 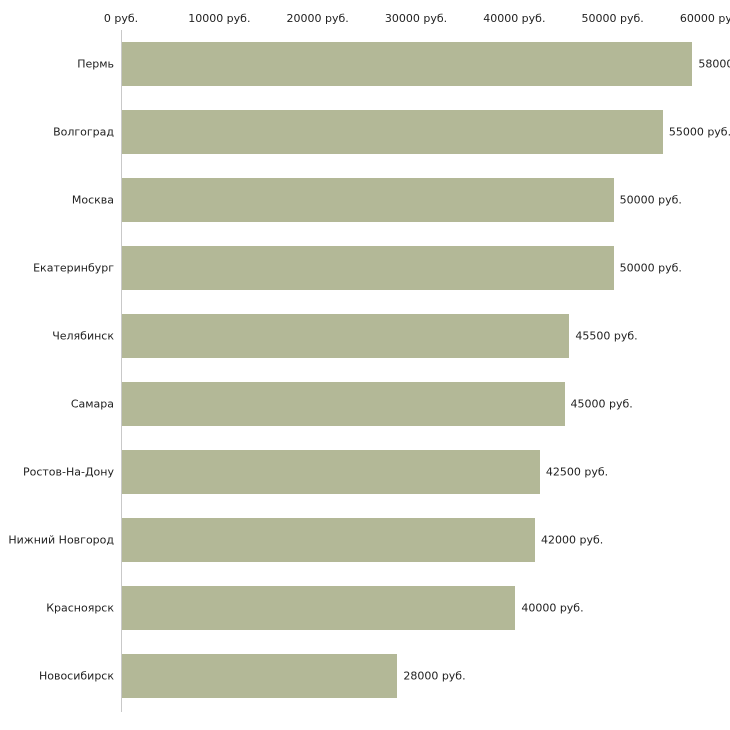 What do you see at coordinates (121, 371) in the screenshot?
I see `y-axis-line` at bounding box center [121, 371].